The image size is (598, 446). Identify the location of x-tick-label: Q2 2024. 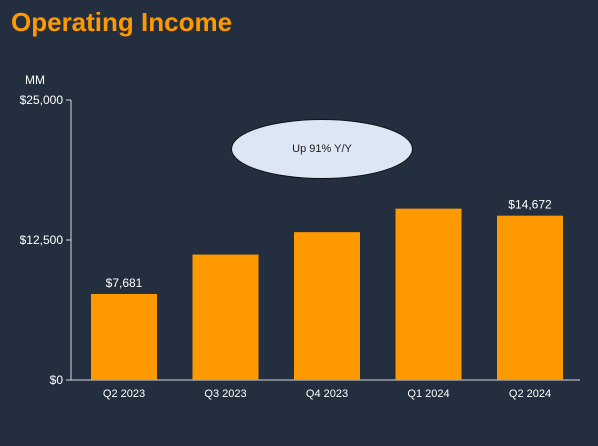
(530, 394).